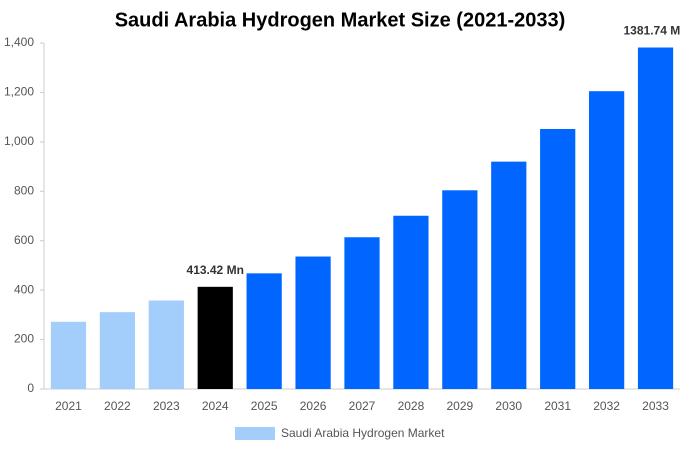  What do you see at coordinates (215, 270) in the screenshot?
I see `value-label: 413.42 Mn` at bounding box center [215, 270].